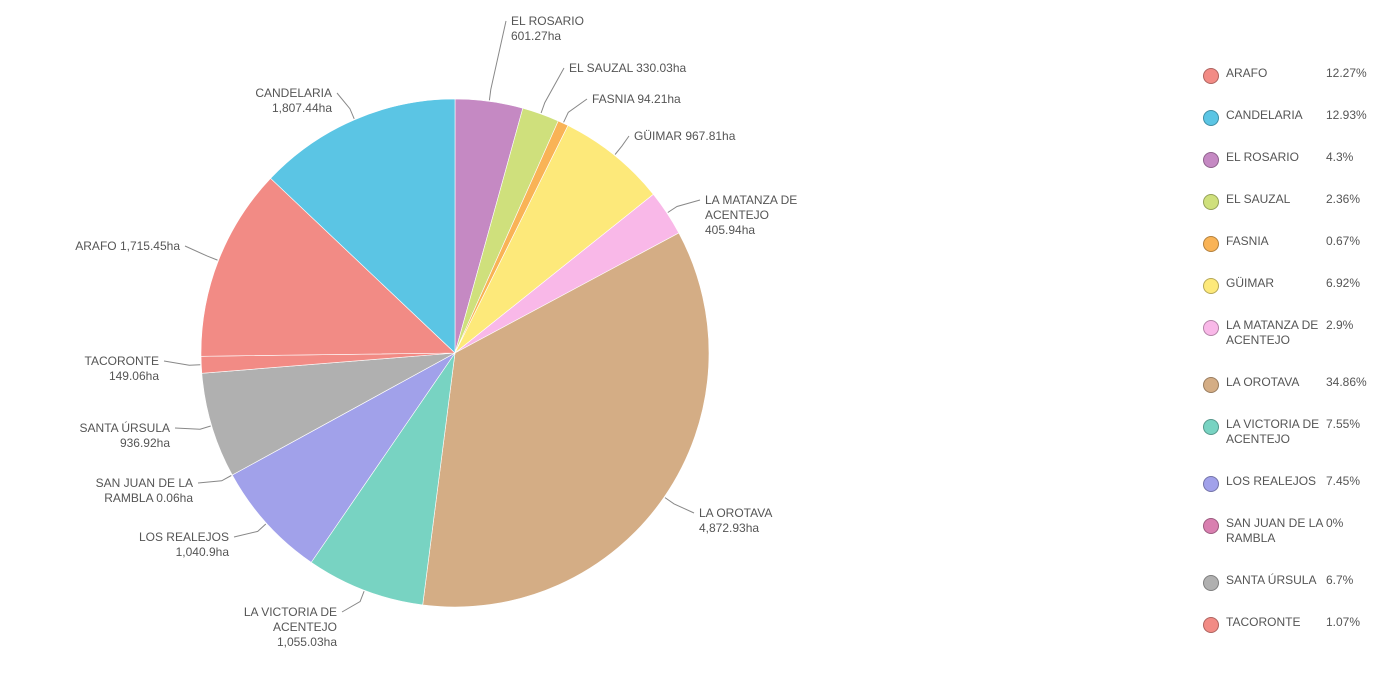 The image size is (1400, 694). Describe the element at coordinates (1285, 75) in the screenshot. I see `legend-item-arafo: ARAFO 12.27%` at that location.